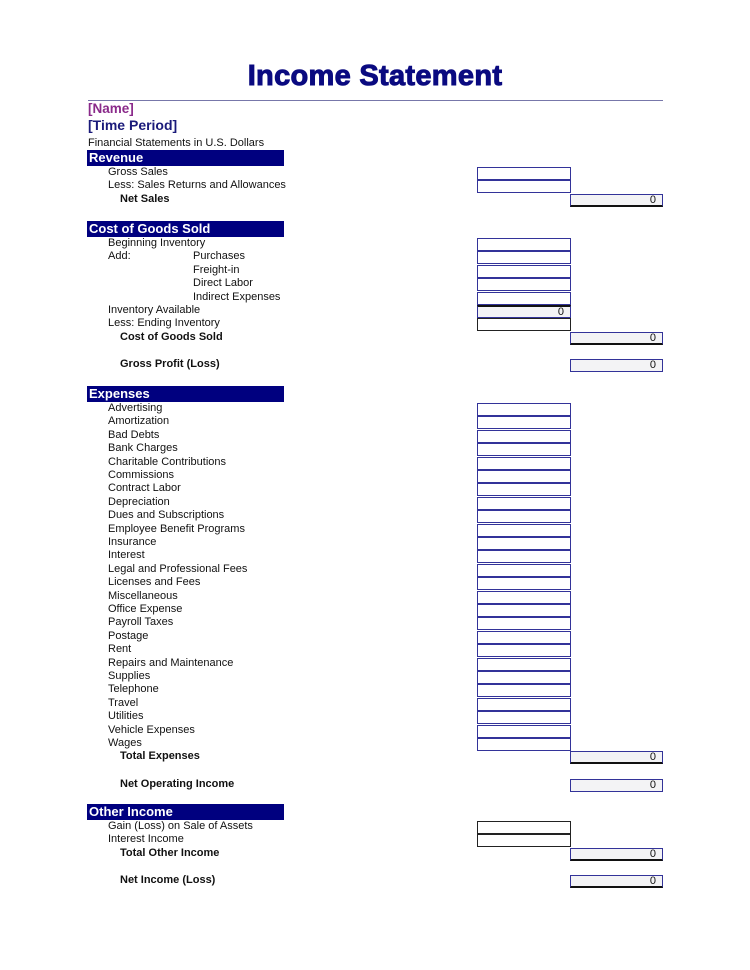 The image size is (750, 970). I want to click on line-item-label: Bank Charges, so click(143, 448).